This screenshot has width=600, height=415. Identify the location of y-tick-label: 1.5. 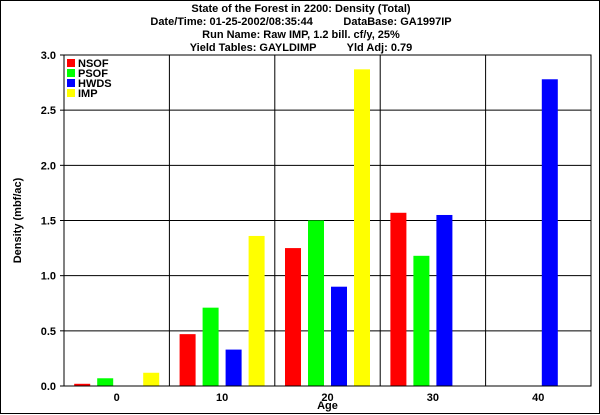
(48, 222).